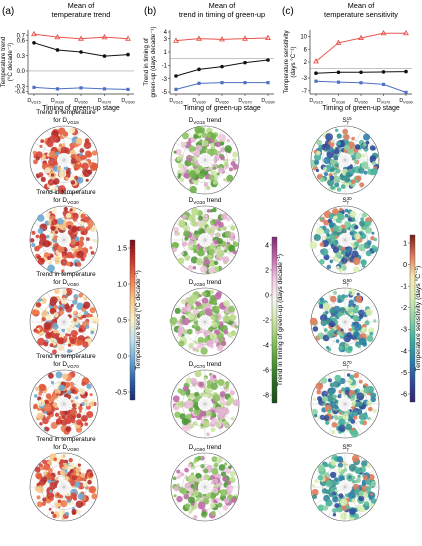 The height and width of the screenshot is (546, 422). Describe the element at coordinates (223, 5) in the screenshot. I see `chart-title: Mean of` at that location.